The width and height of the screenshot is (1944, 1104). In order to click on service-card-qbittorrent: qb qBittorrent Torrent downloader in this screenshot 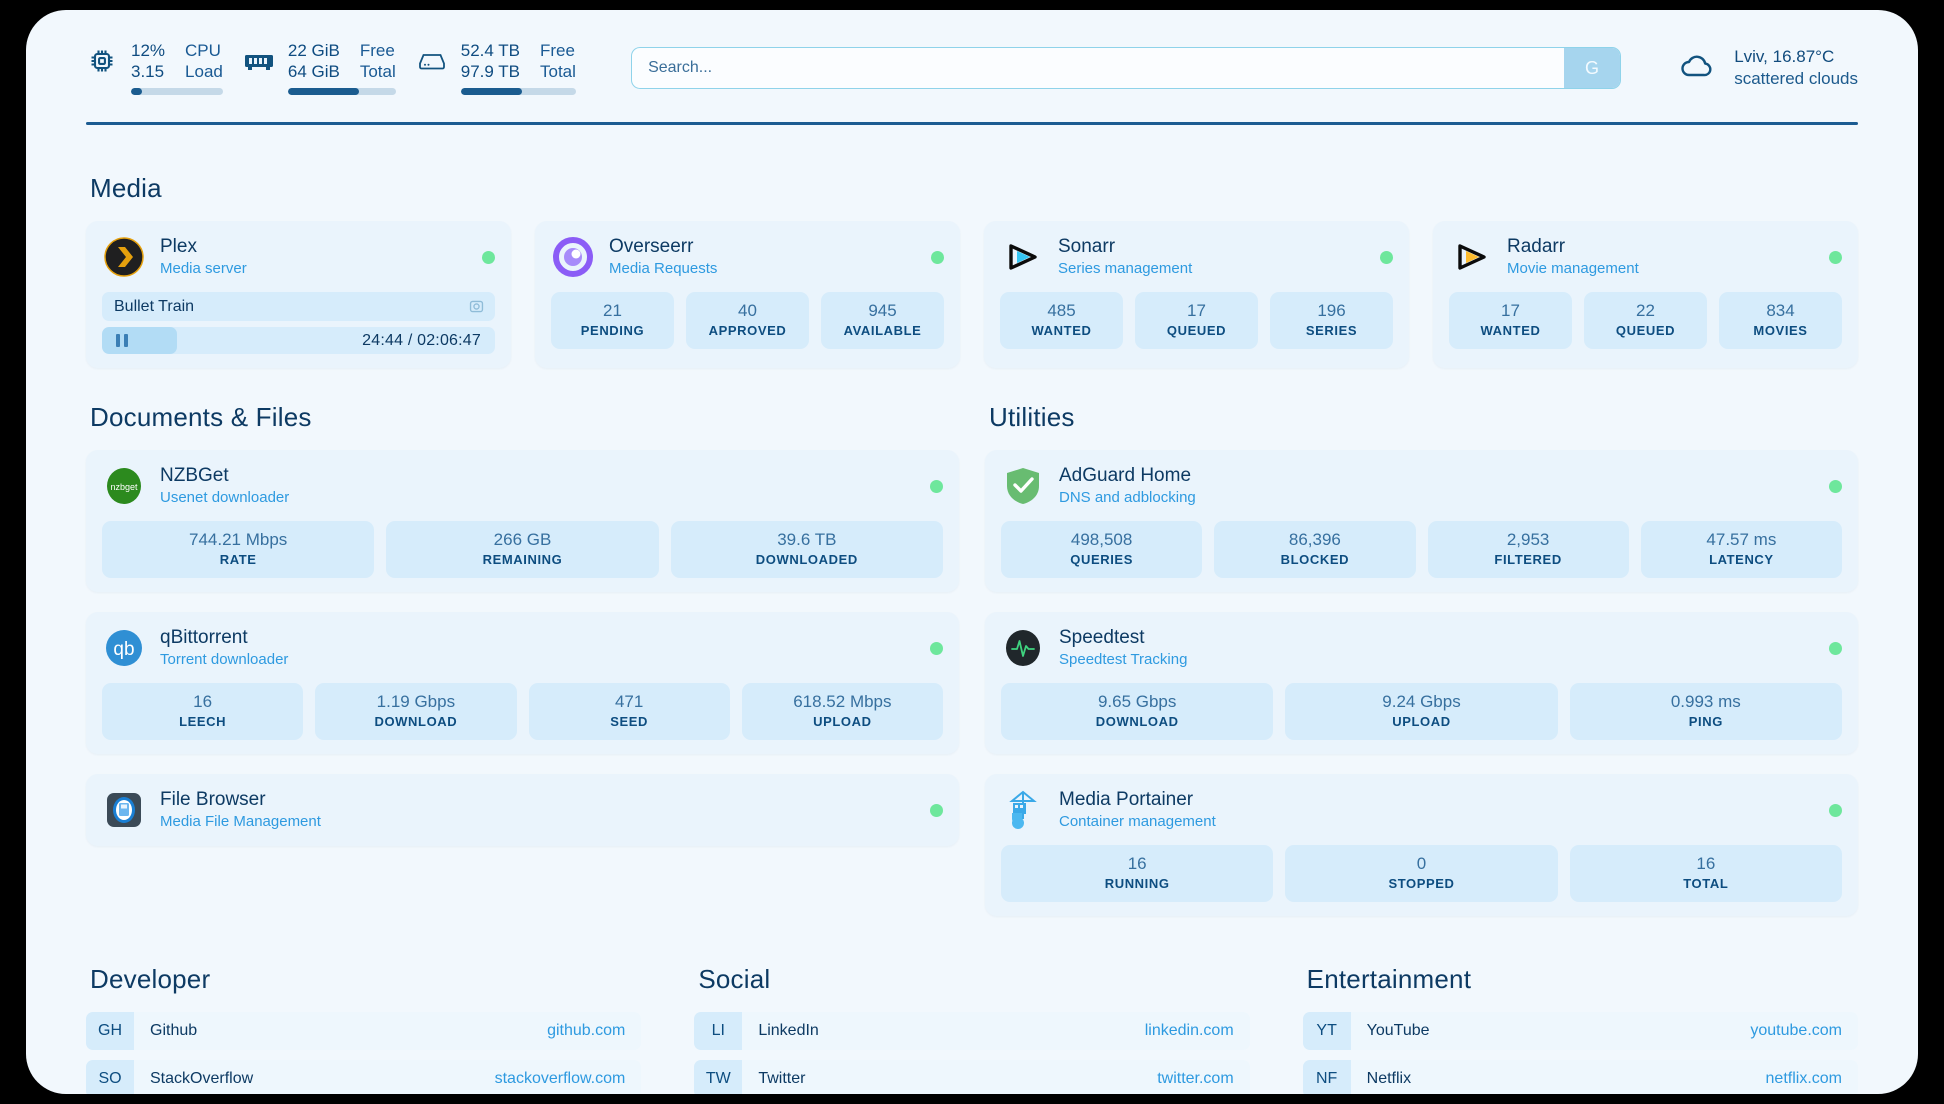, I will do `click(522, 683)`.